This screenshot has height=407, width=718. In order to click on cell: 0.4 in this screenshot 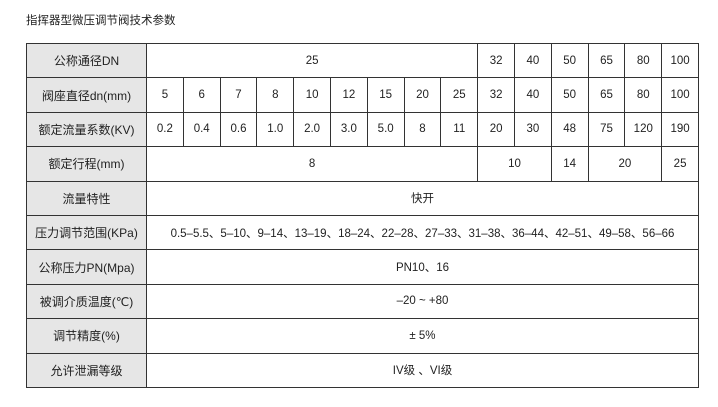, I will do `click(201, 129)`.